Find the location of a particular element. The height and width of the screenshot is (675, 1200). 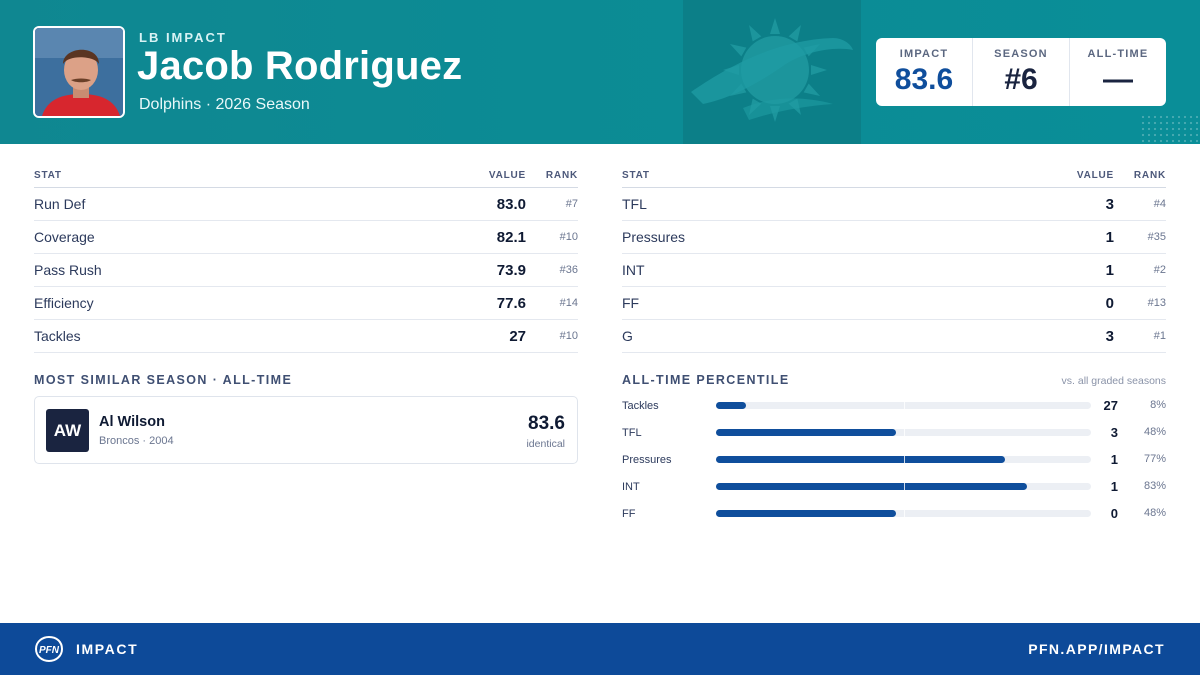

percentile-value: 3 is located at coordinates (1114, 432).